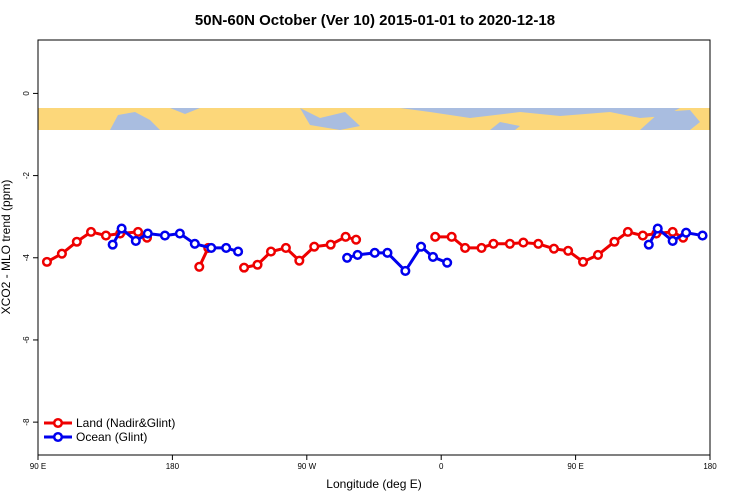 This screenshot has height=500, width=750. Describe the element at coordinates (175, 240) in the screenshot. I see `series-line` at that location.